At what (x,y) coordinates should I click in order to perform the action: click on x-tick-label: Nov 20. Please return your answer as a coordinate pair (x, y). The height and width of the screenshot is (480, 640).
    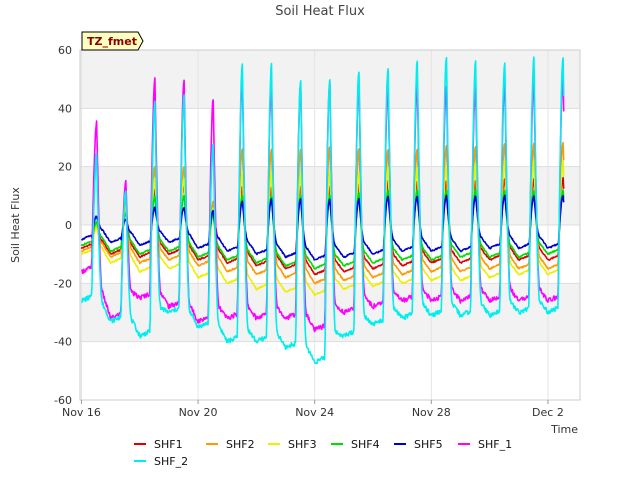
    Looking at the image, I should click on (198, 412).